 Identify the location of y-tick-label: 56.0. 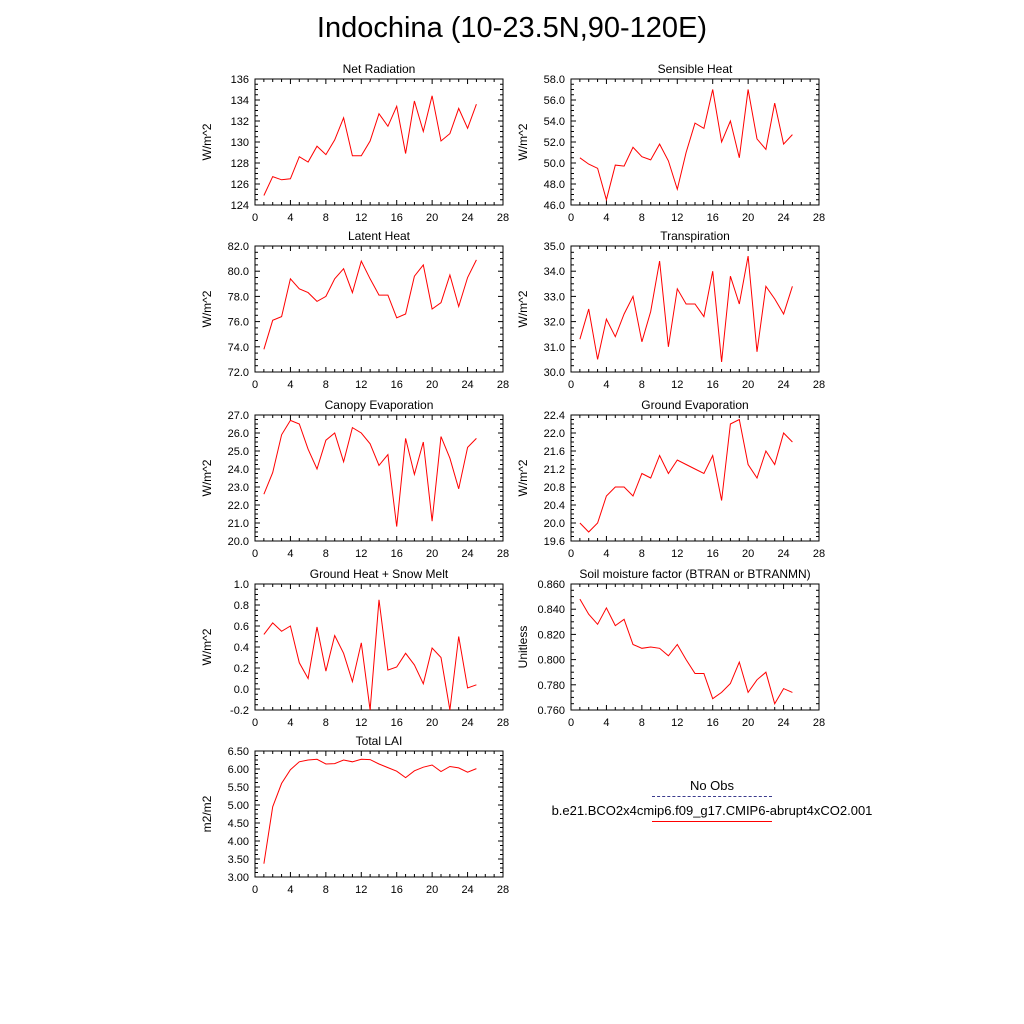
(554, 101).